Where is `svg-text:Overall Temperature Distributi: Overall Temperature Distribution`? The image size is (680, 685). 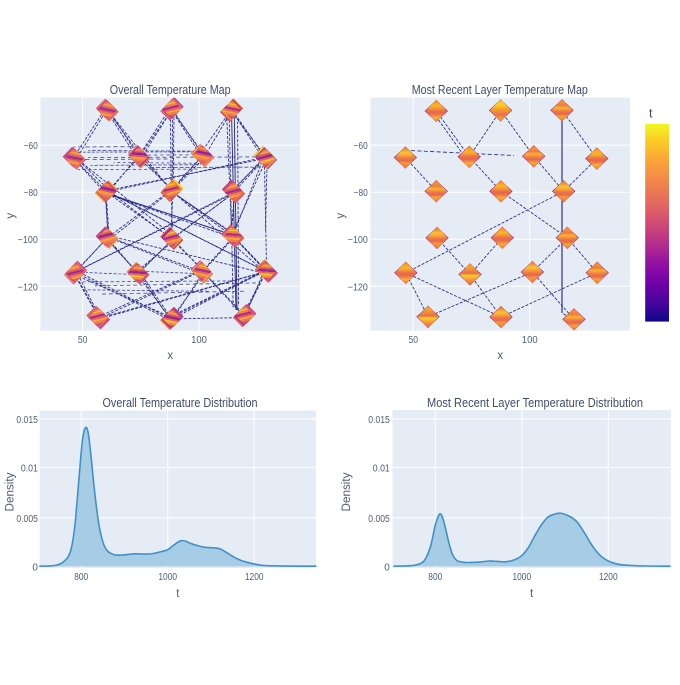
svg-text:Overall Temperature Distributi: Overall Temperature Distribution is located at coordinates (180, 403).